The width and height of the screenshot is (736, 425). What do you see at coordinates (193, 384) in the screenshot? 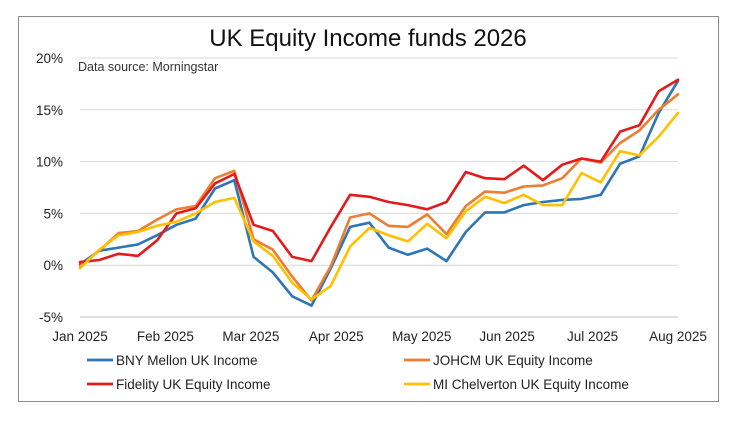
I see `legend-label: Fidelity UK Equity Income` at bounding box center [193, 384].